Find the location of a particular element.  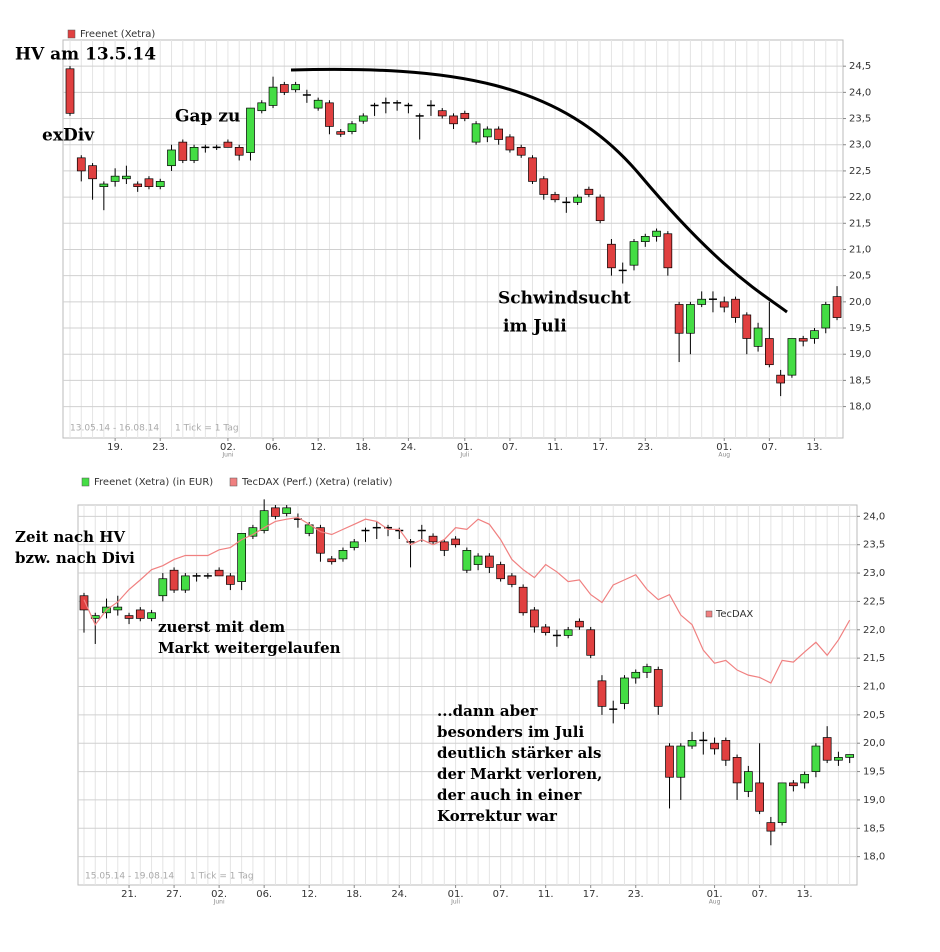

x-tick-label: 19. is located at coordinates (115, 447).